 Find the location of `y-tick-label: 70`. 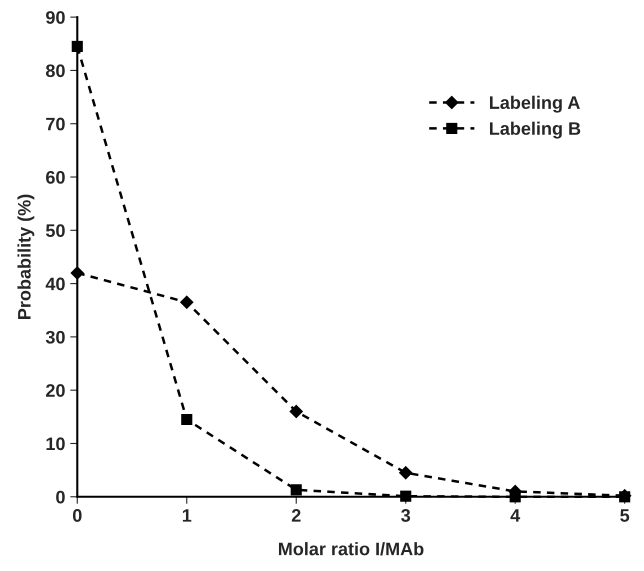

y-tick-label: 70 is located at coordinates (55, 124).